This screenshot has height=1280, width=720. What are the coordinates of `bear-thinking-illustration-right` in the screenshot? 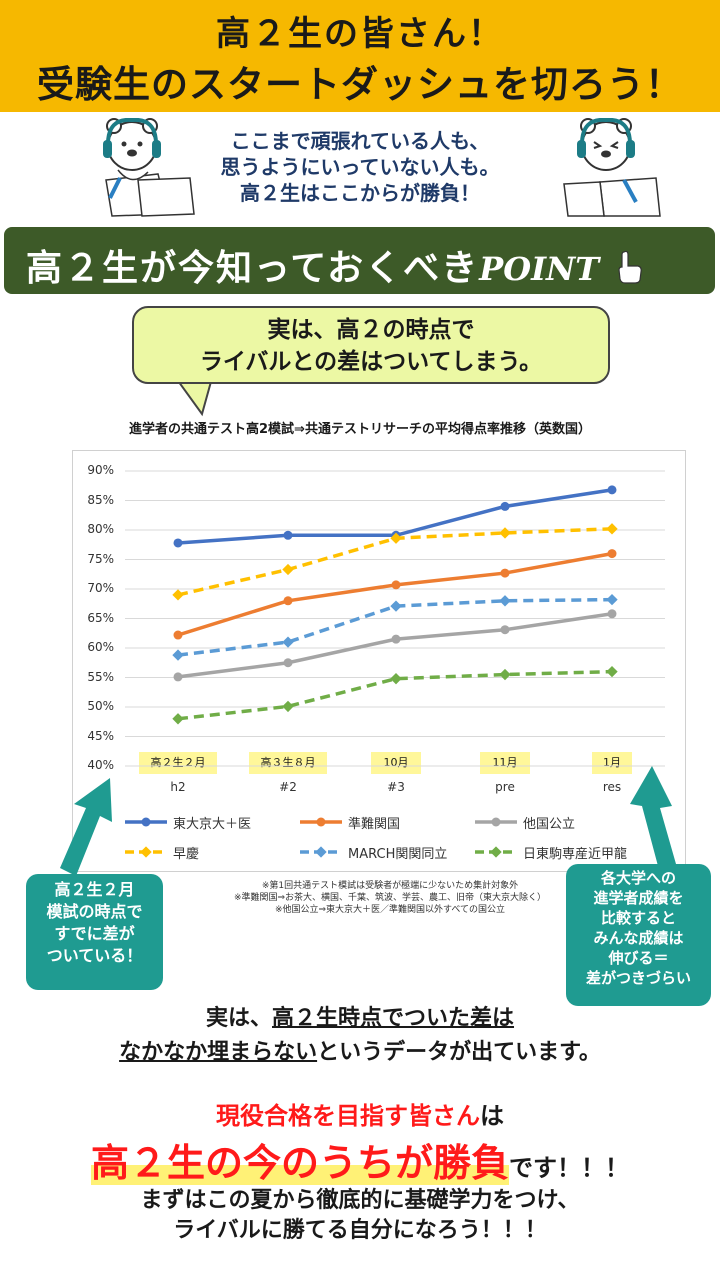 It's located at (612, 167).